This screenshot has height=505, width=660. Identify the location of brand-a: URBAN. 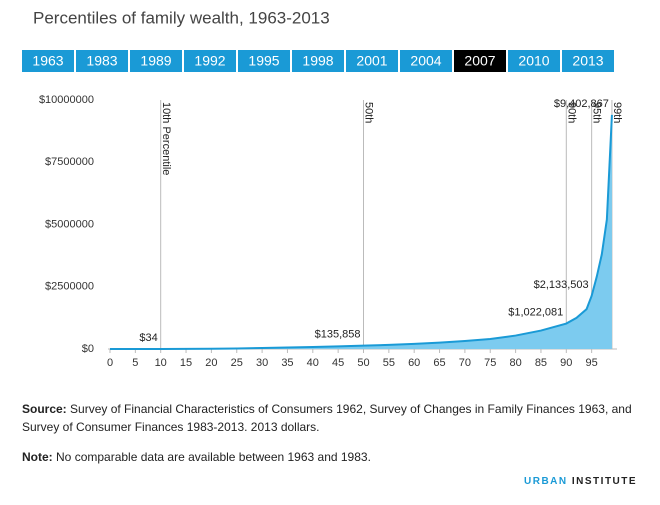
(546, 481).